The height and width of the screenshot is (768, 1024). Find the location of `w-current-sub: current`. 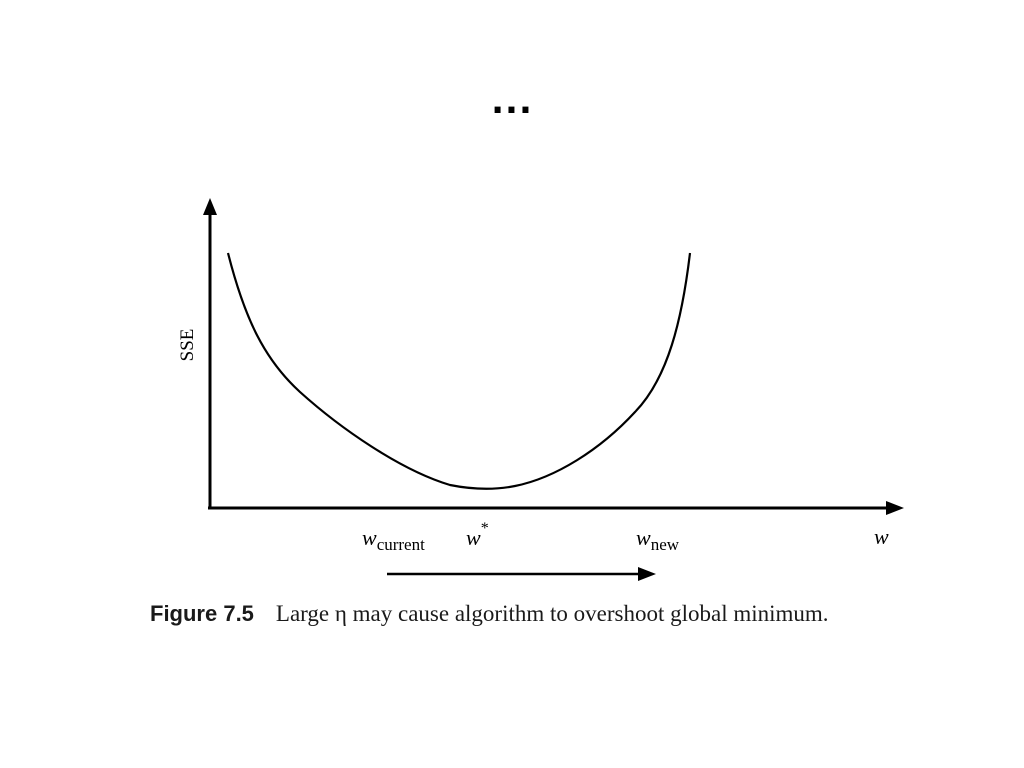

w-current-sub: current is located at coordinates (401, 544).